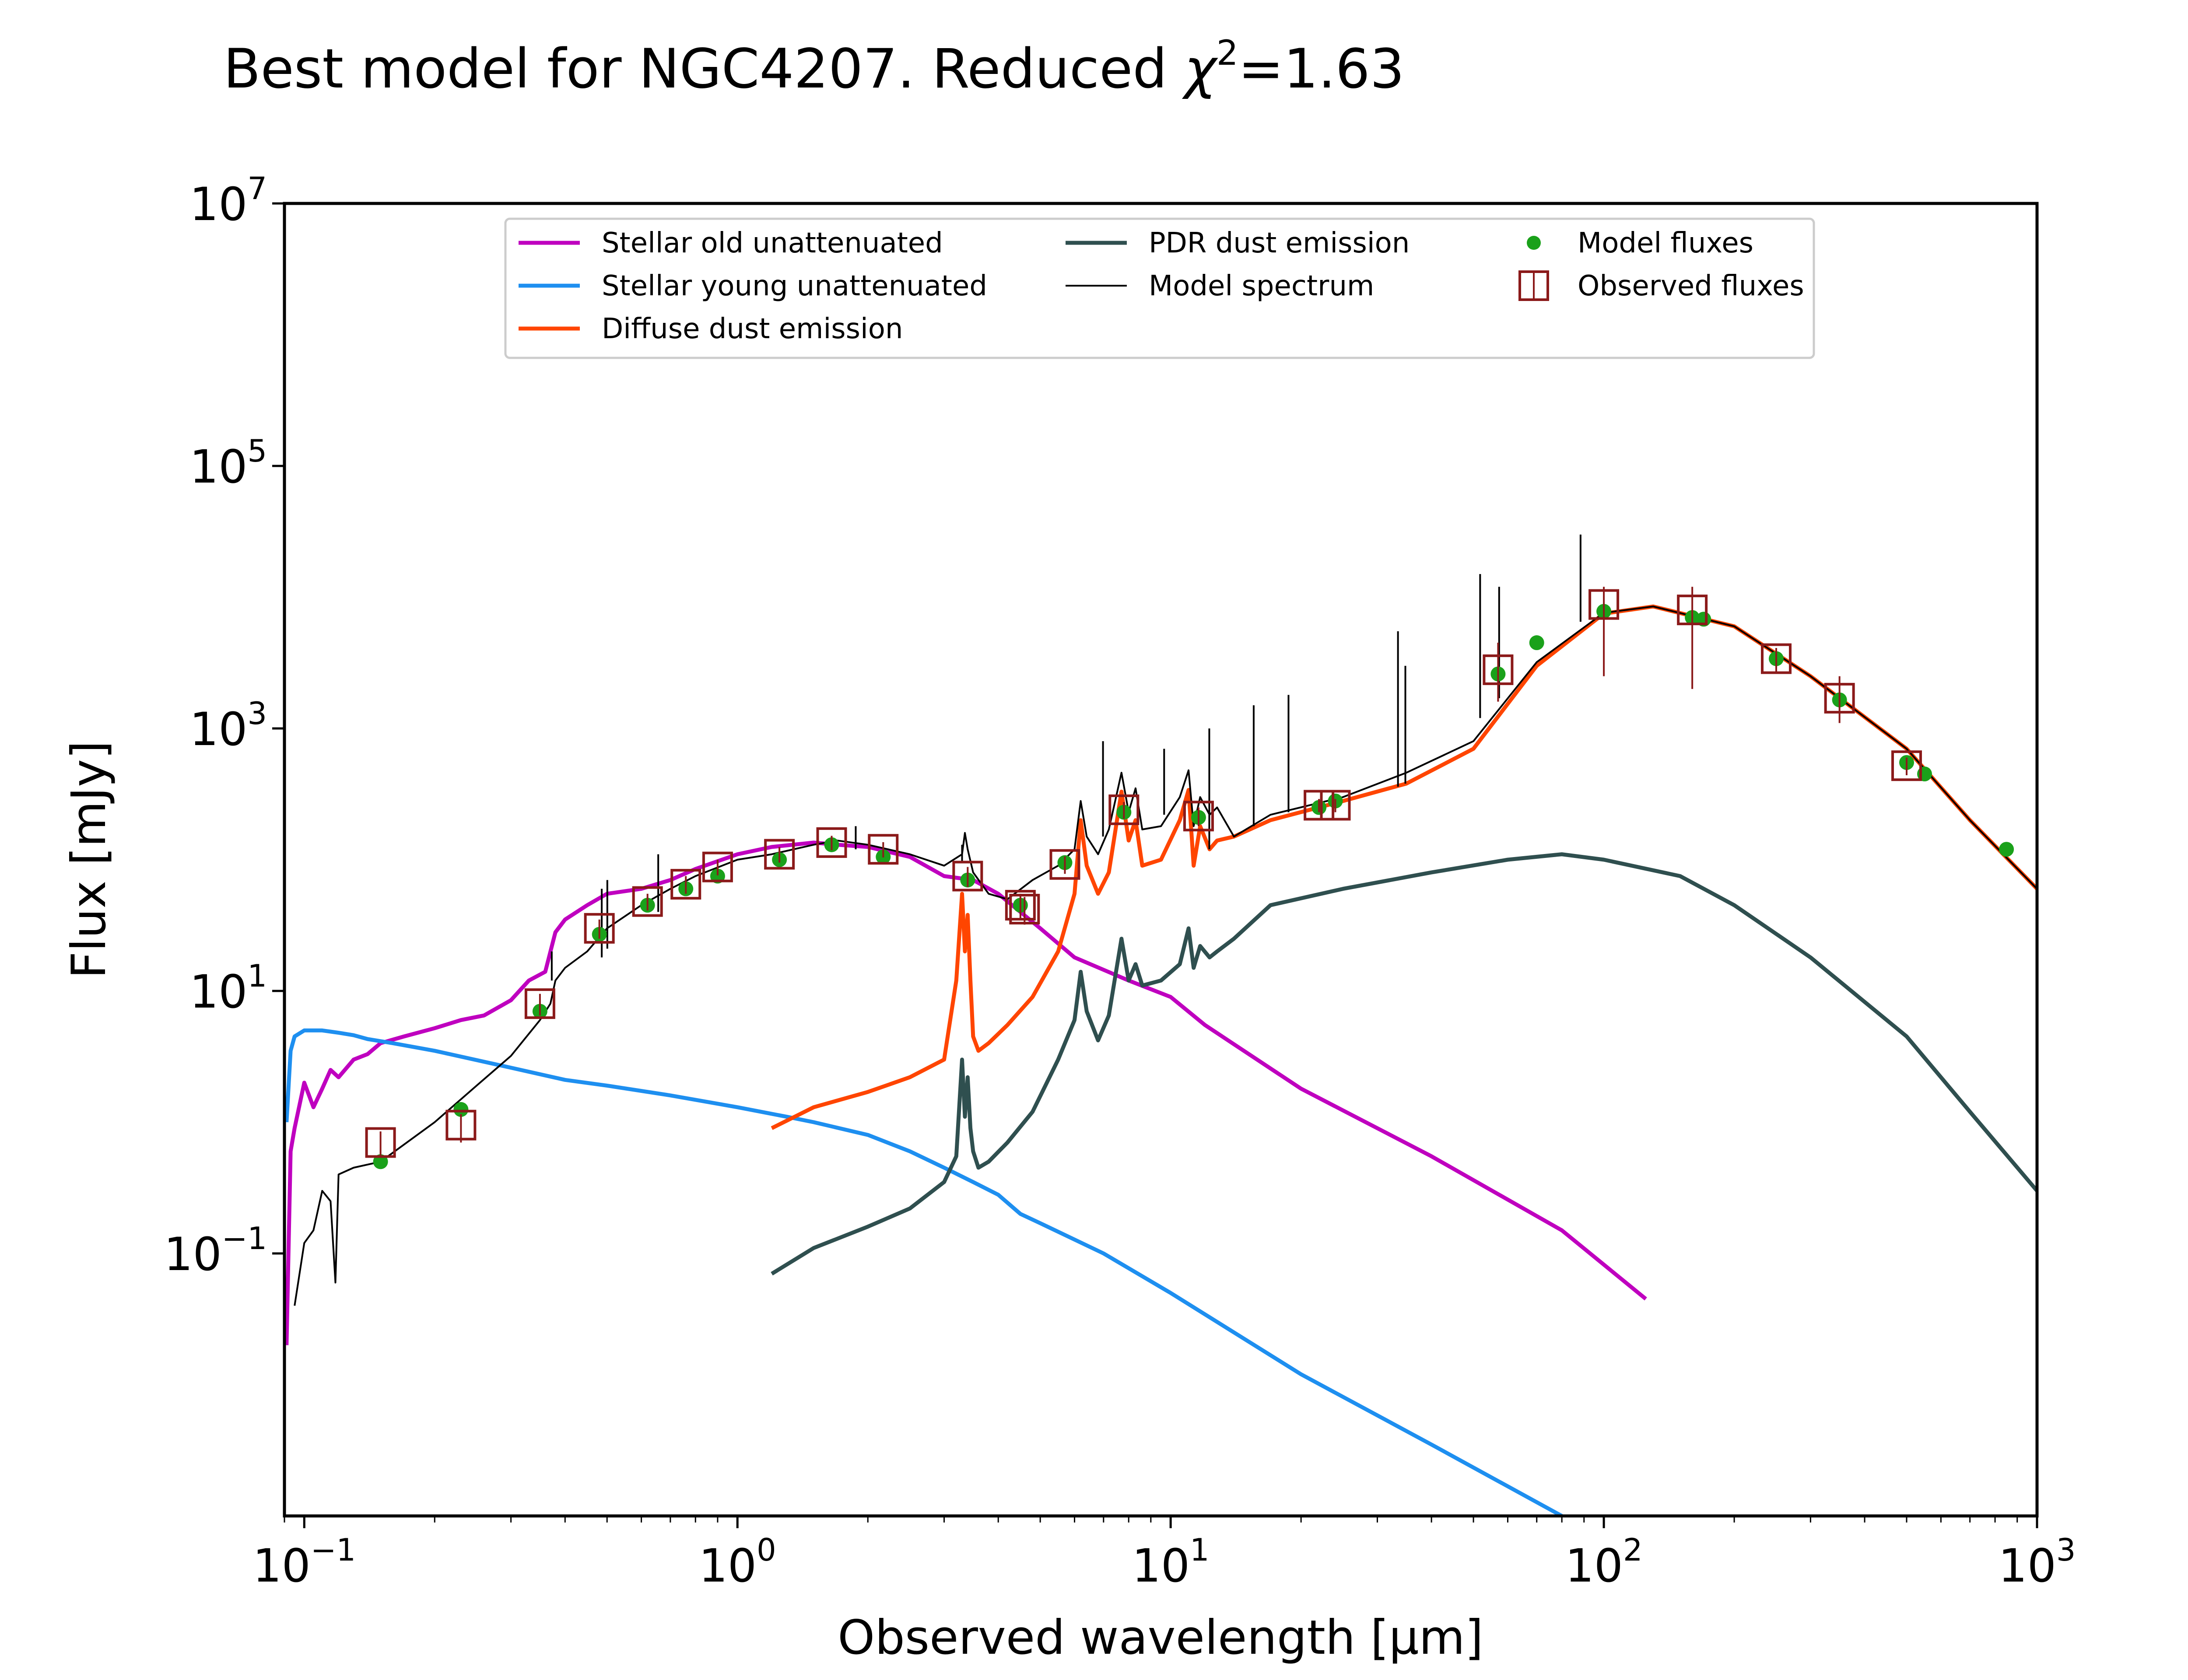  What do you see at coordinates (215, 1251) in the screenshot?
I see `y-tick-label-0: 10⁻¹` at bounding box center [215, 1251].